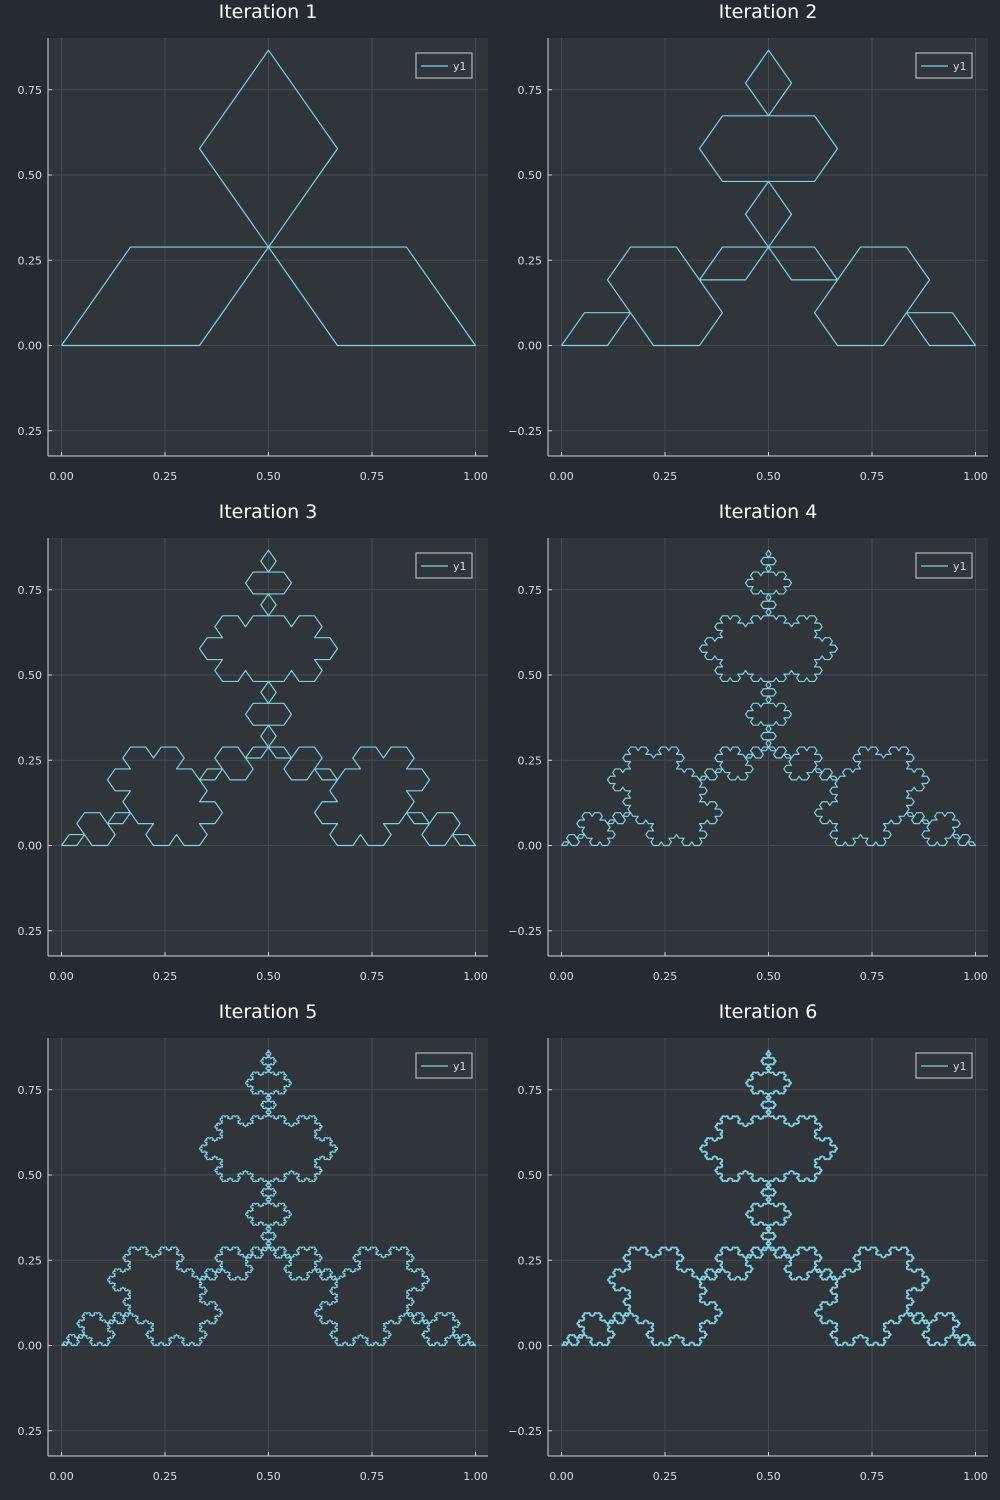  Describe the element at coordinates (768, 512) in the screenshot. I see `panel-title: Iteration 4` at that location.